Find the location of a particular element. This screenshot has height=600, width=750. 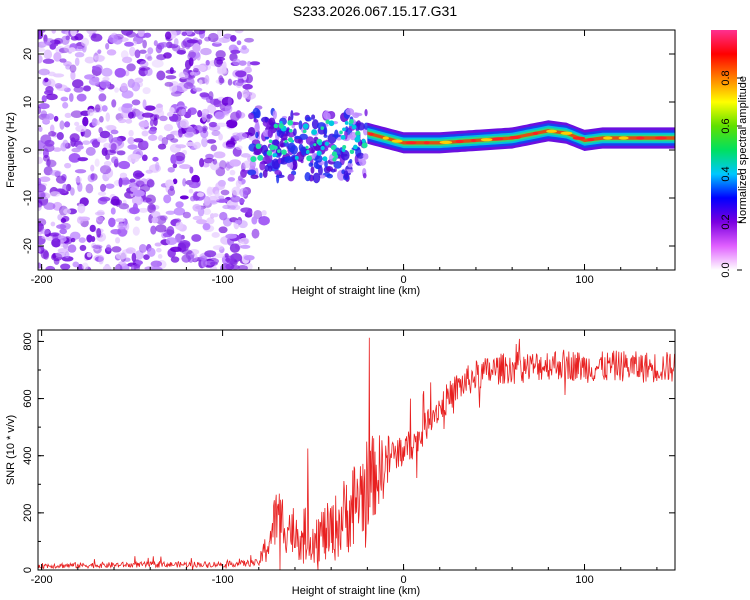

x-tick-label: -100 is located at coordinates (223, 580).